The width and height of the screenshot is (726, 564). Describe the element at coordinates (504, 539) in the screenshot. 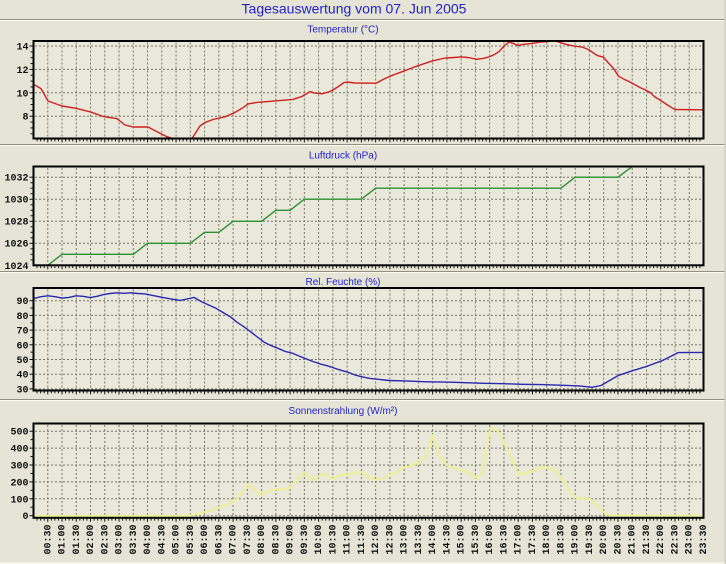

I see `svg-text: 16:30` at that location.